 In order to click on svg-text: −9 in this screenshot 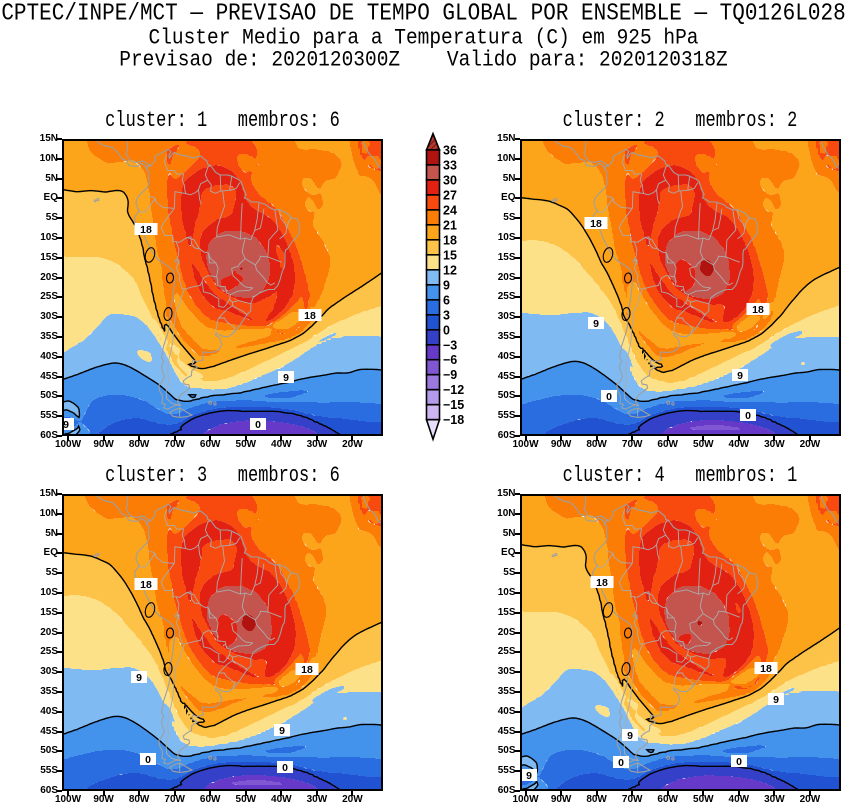, I will do `click(450, 375)`.